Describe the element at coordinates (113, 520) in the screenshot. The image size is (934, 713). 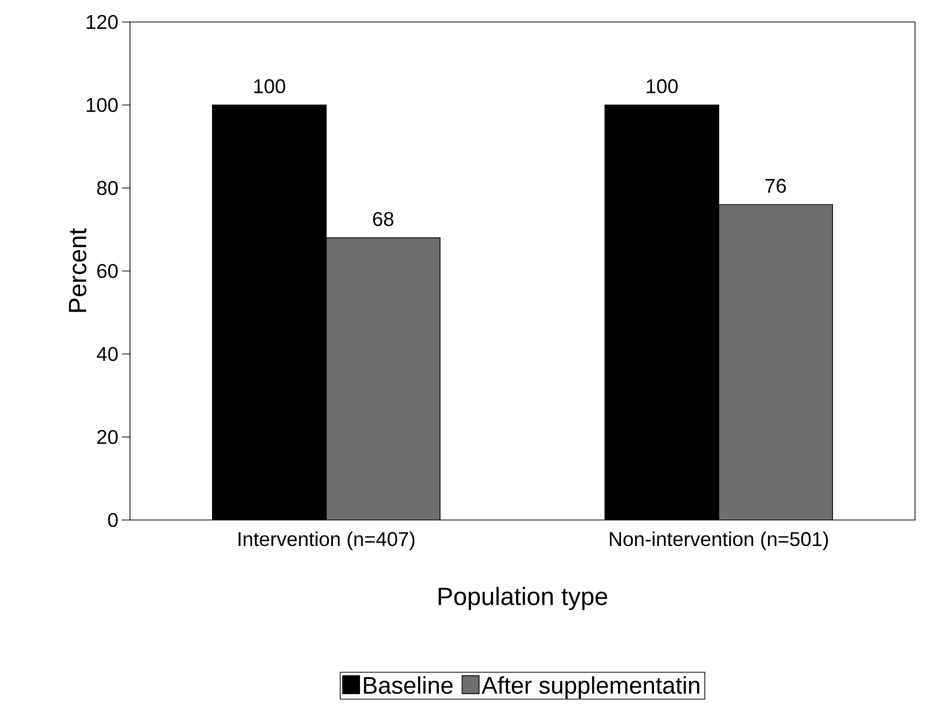
I see `y-tick-label: 0` at that location.